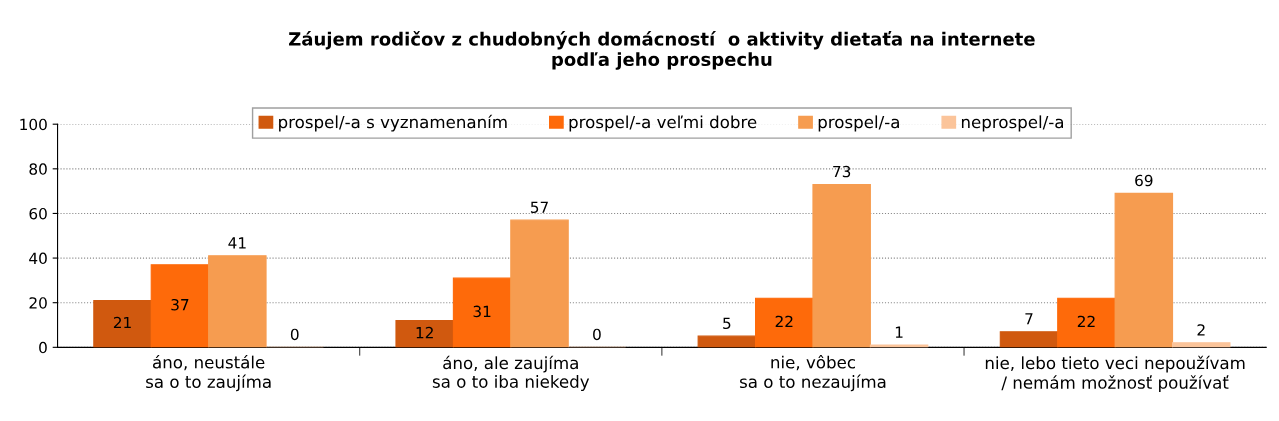  I want to click on y-tick-label: 100, so click(33, 124).